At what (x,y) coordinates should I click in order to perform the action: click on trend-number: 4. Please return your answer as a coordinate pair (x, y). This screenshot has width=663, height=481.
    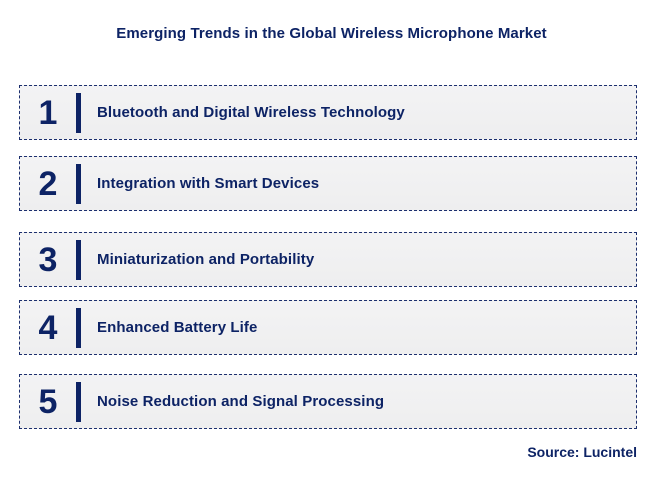
    Looking at the image, I should click on (48, 327).